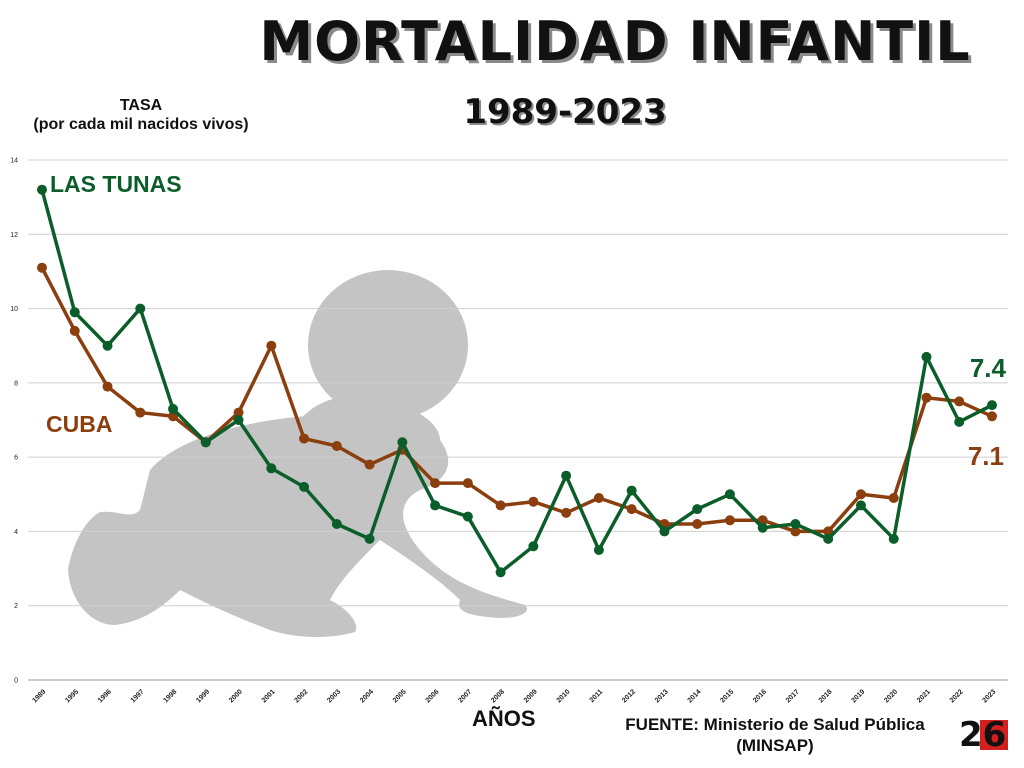 Image resolution: width=1024 pixels, height=768 pixels. I want to click on x-tick-label: 2005, so click(400, 696).